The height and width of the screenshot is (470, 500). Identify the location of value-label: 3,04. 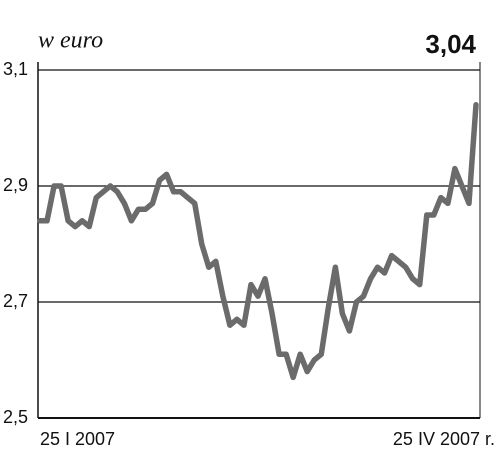
(450, 44).